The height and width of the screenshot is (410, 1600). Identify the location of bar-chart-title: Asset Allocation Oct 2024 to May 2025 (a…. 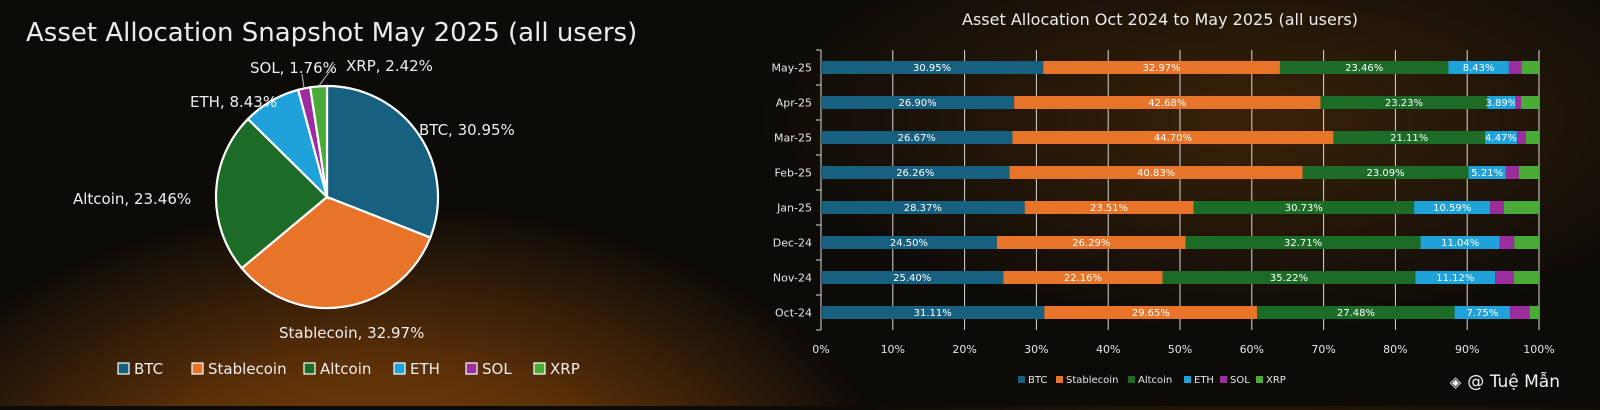
(1160, 19).